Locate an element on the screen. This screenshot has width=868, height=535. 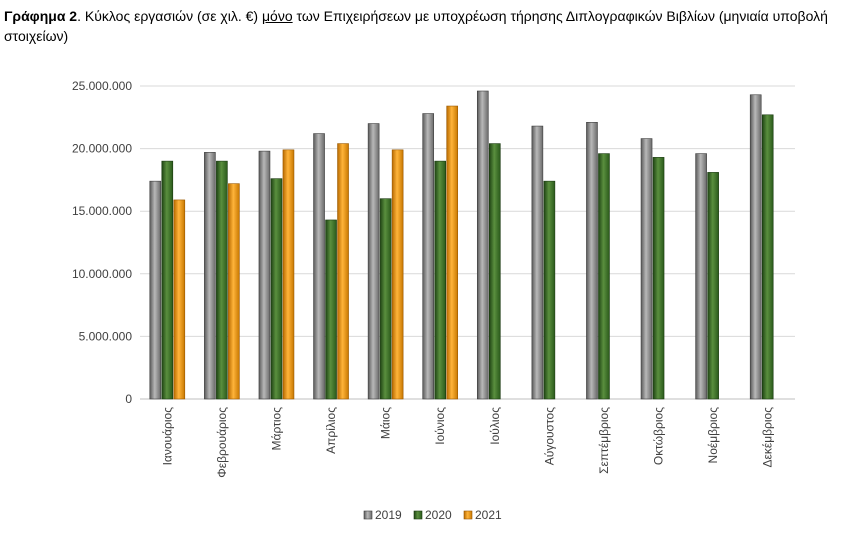
x-category-label: Μάρτιος is located at coordinates (276, 429).